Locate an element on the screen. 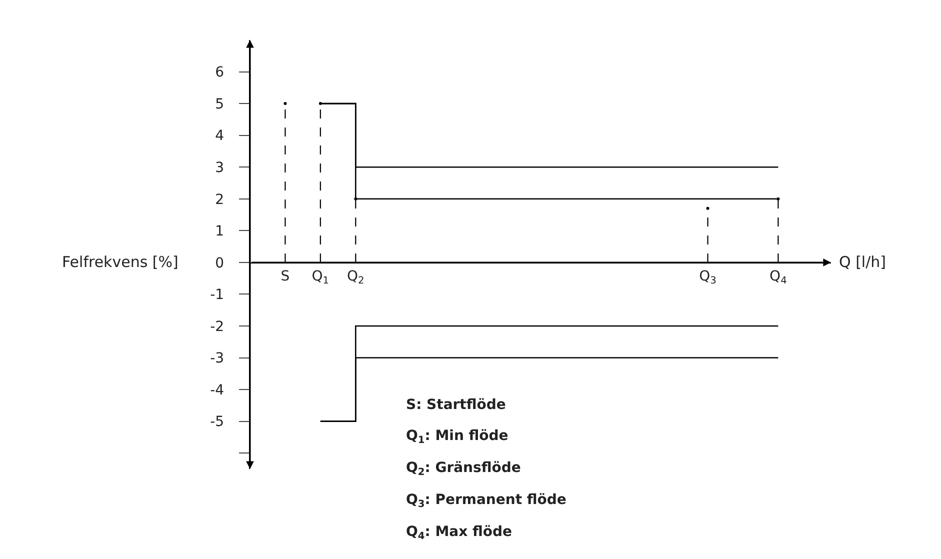 This screenshot has height=559, width=941. y-tick-label: 3 is located at coordinates (219, 168).